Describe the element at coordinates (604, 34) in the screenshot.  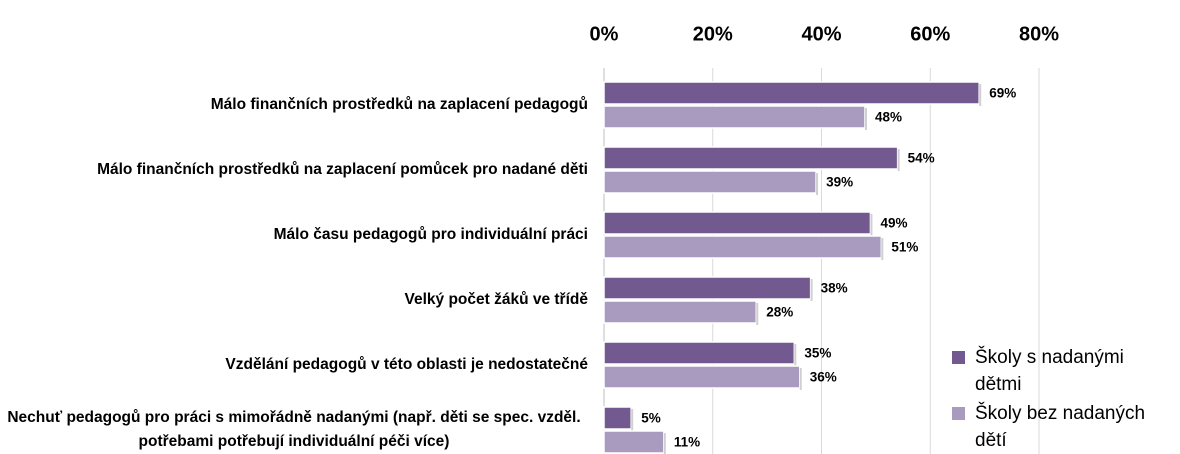
I see `x-tick-label: 0%` at that location.